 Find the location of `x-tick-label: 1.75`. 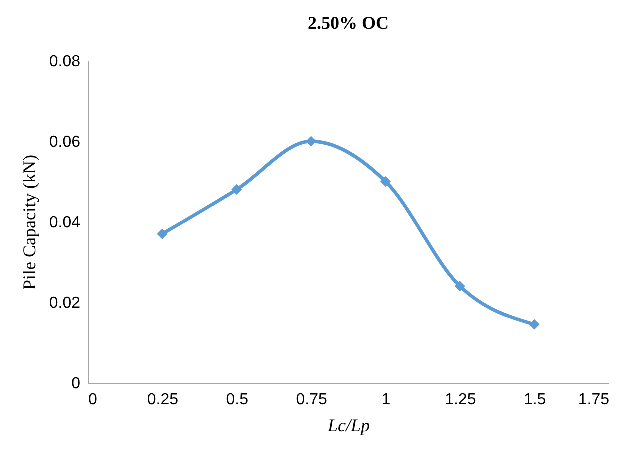

x-tick-label: 1.75 is located at coordinates (594, 400).